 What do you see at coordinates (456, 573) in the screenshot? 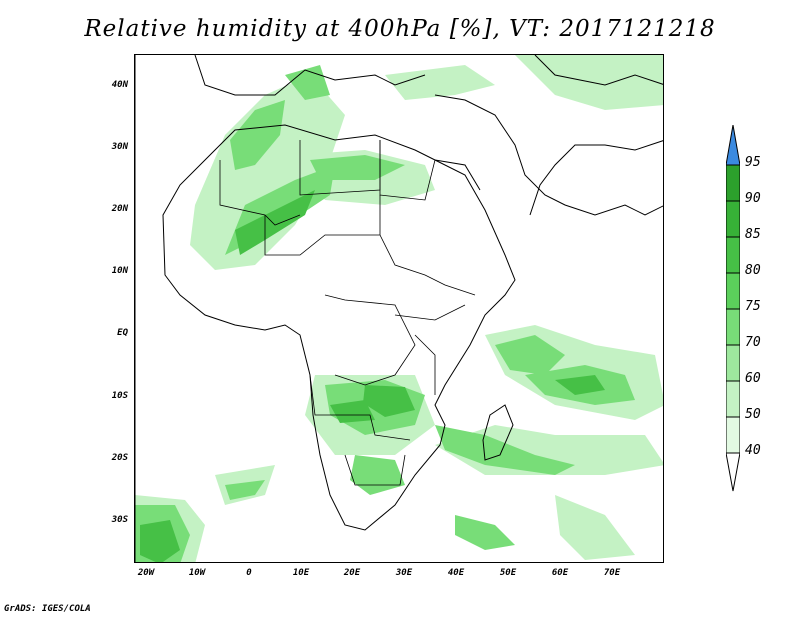
I see `lon-label-40e: 40E` at bounding box center [456, 573].